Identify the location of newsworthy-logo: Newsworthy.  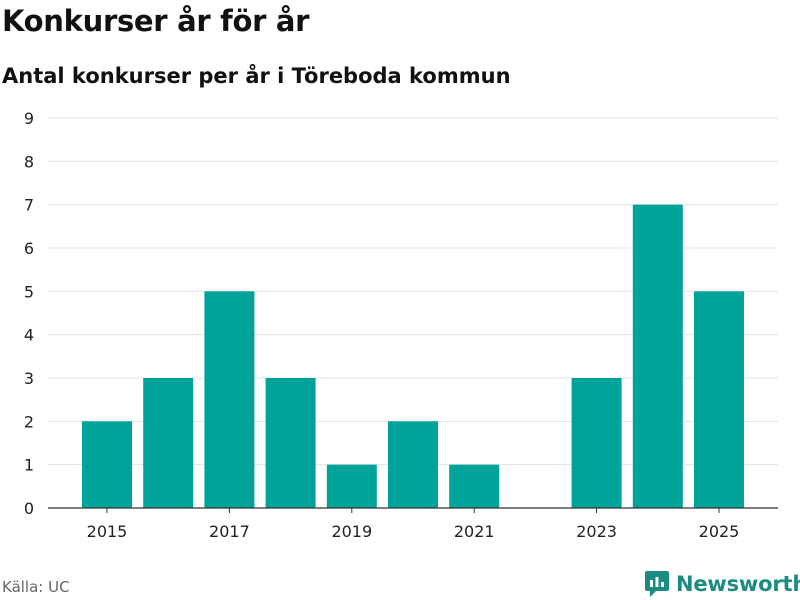
(722, 584).